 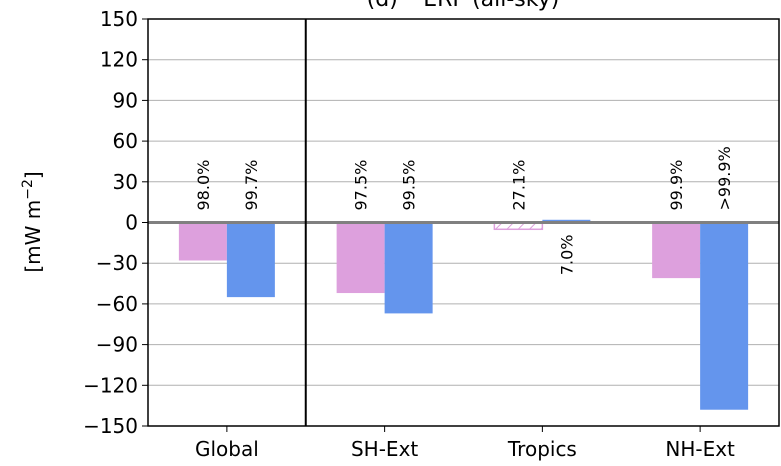 What do you see at coordinates (119, 60) in the screenshot?
I see `y-tick-label: 120` at bounding box center [119, 60].